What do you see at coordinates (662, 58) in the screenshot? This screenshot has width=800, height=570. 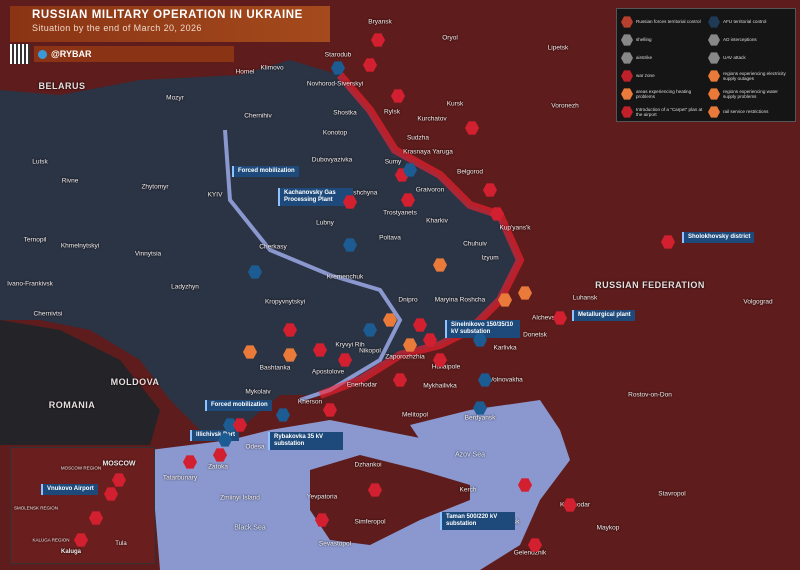 I see `legend-item: airstrike` at bounding box center [662, 58].